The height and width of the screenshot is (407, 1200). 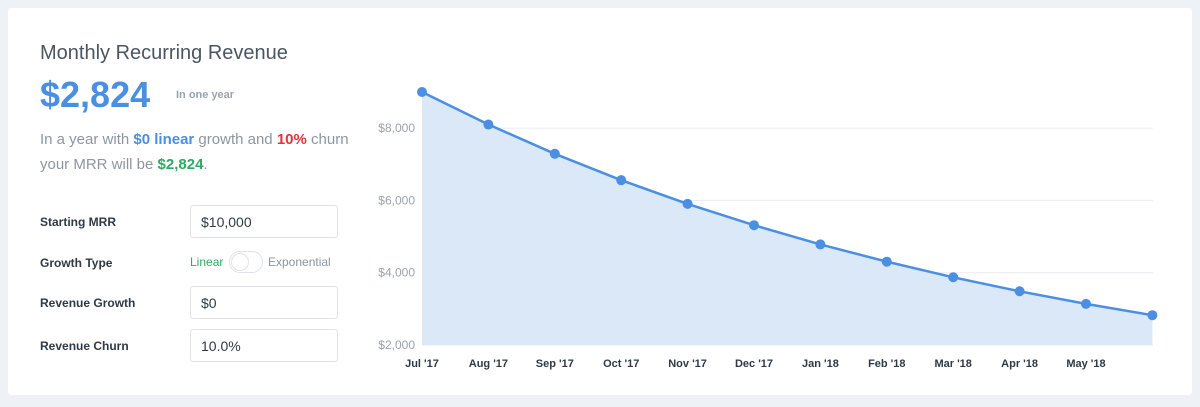 What do you see at coordinates (205, 164) in the screenshot?
I see `summary-part: .` at bounding box center [205, 164].